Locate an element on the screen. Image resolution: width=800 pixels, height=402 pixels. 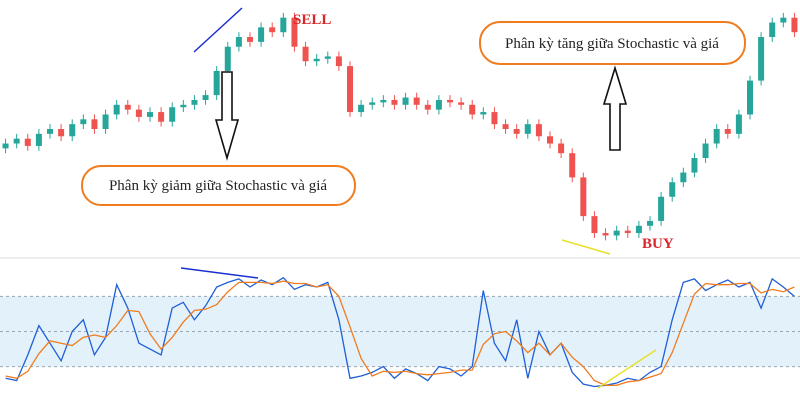
note-text: Phân kỳ tăng giữa Stochastic và giá is located at coordinates (612, 44).